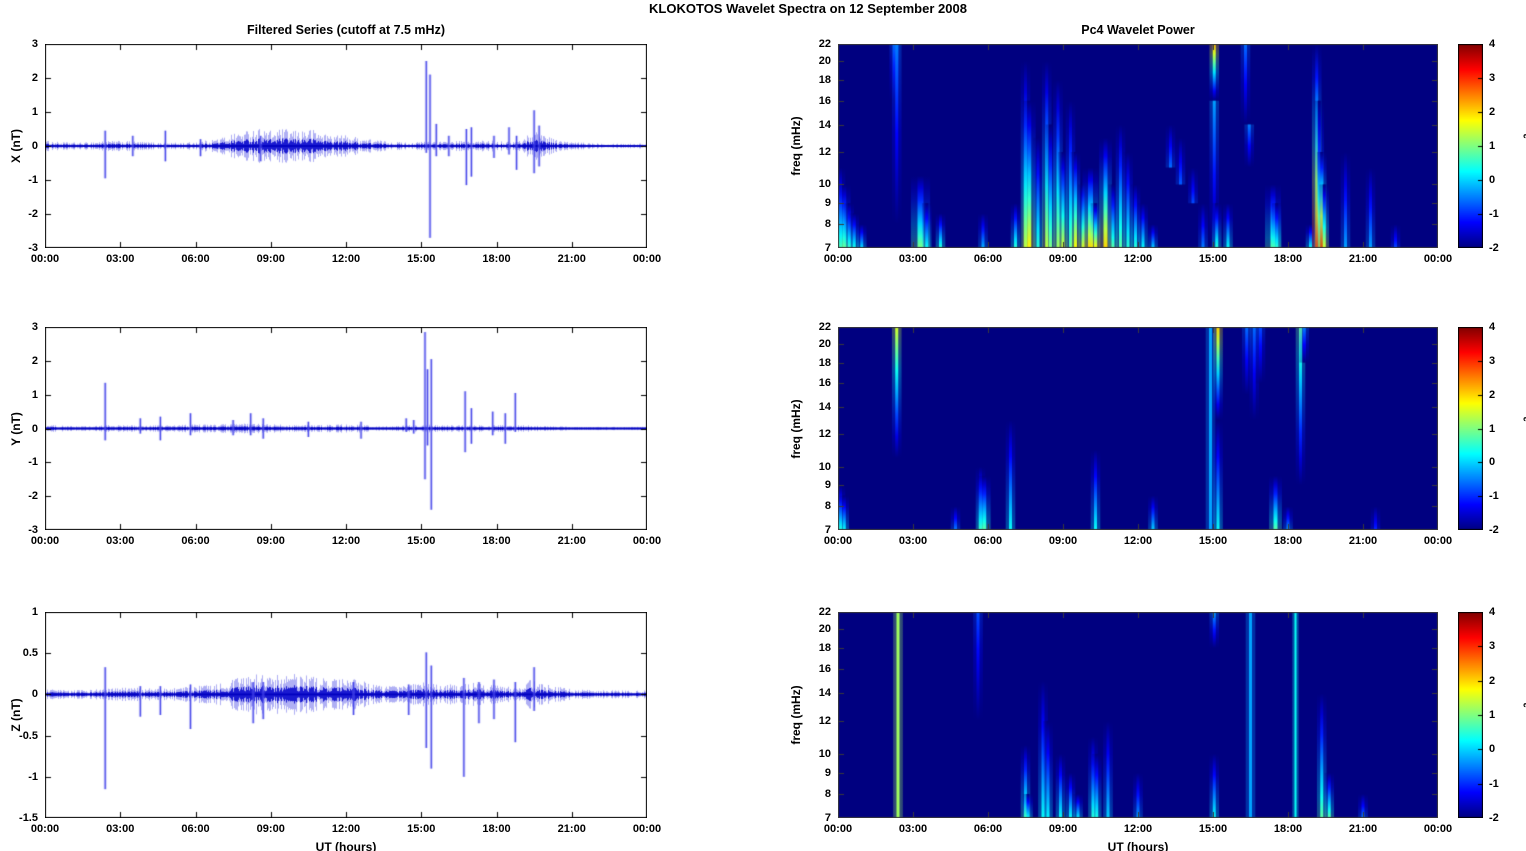  I want to click on y-axis-label-y-nt: Y (nT), so click(16, 428).